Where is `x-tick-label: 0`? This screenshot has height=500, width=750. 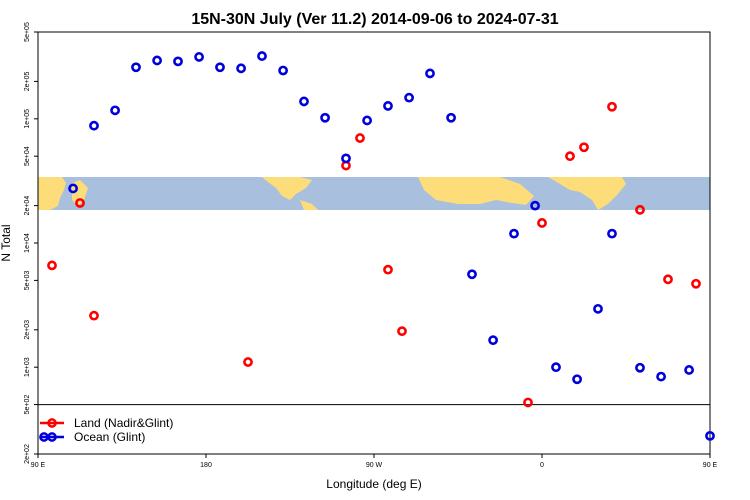 x-tick-label: 0 is located at coordinates (542, 465).